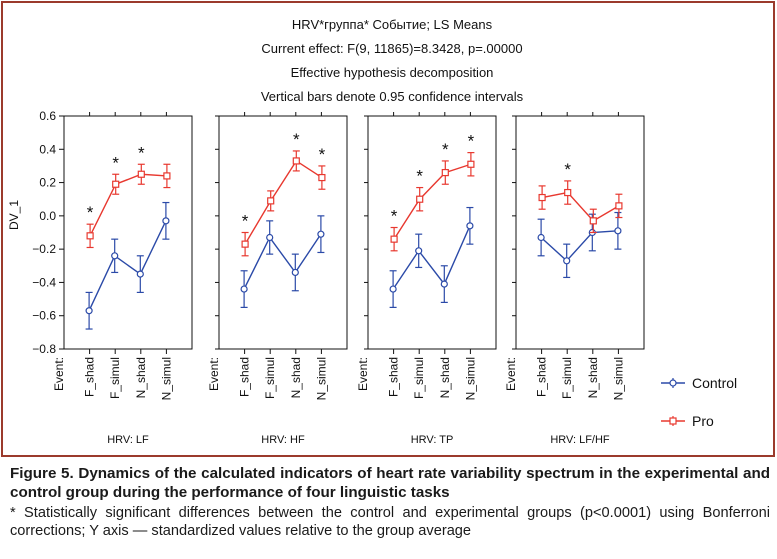  Describe the element at coordinates (283, 440) in the screenshot. I see `panel-label: HRV: HF` at that location.